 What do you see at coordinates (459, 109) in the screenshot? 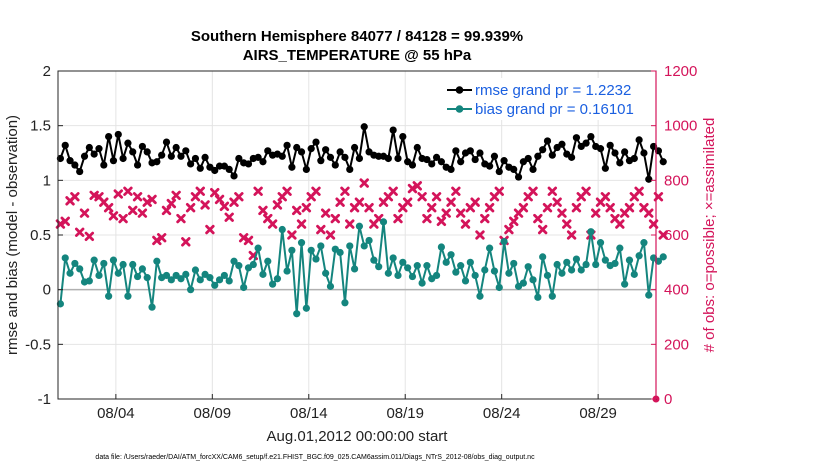
I see `legend-bias-marker` at bounding box center [459, 109].